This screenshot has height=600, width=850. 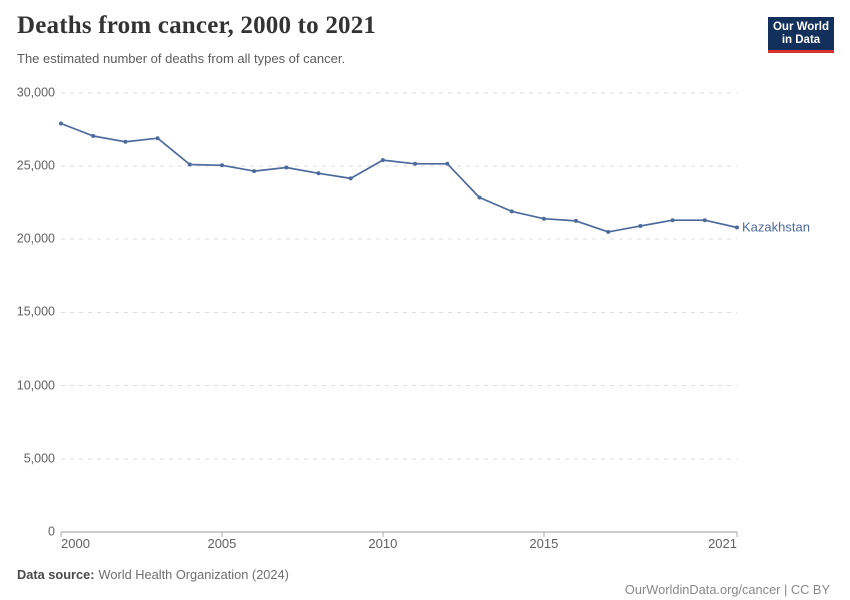 What do you see at coordinates (544, 543) in the screenshot?
I see `x-axis-tick-label: 2015` at bounding box center [544, 543].